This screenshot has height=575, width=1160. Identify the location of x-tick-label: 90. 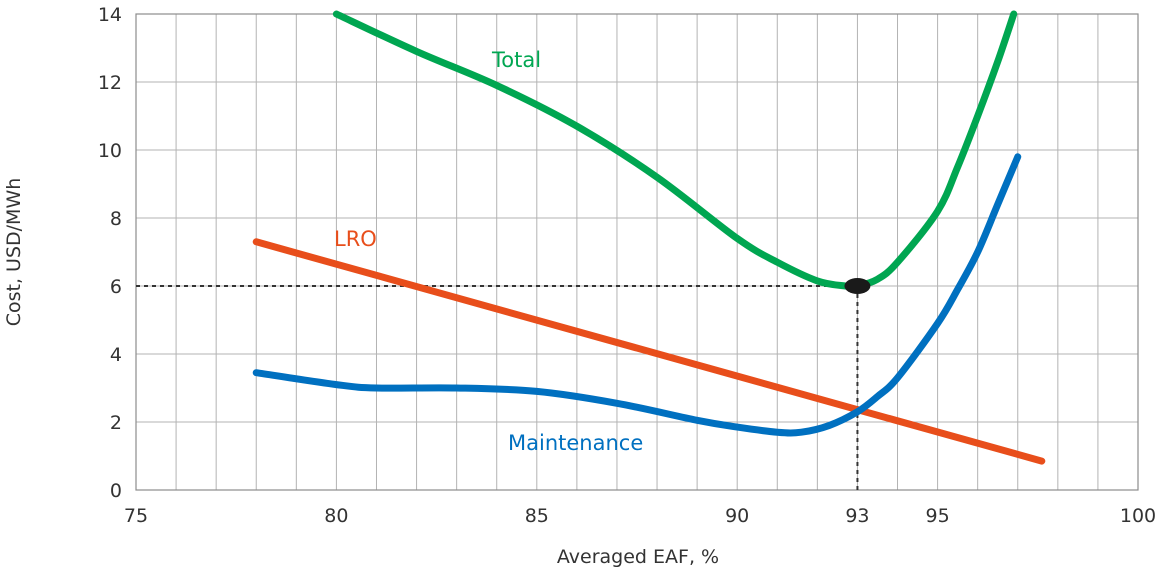
(737, 516).